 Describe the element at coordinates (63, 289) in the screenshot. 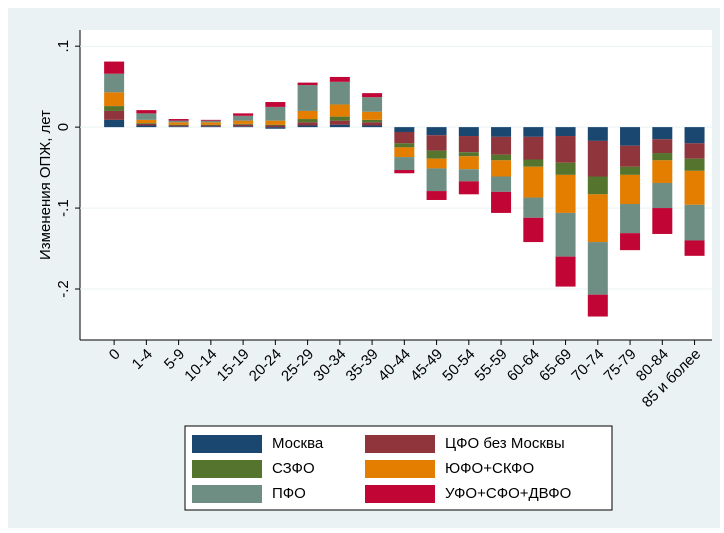

I see `y-tick-label: -.2` at that location.